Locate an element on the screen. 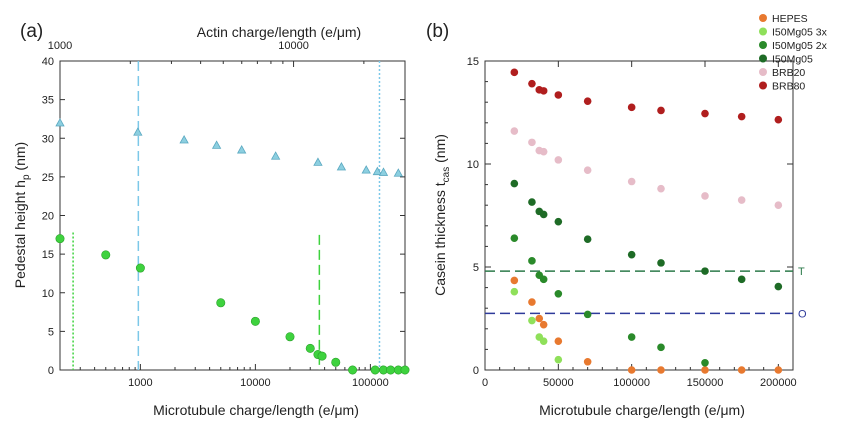 Image resolution: width=850 pixels, height=438 pixels. chart-a-y-tick-label: 15 is located at coordinates (48, 255).